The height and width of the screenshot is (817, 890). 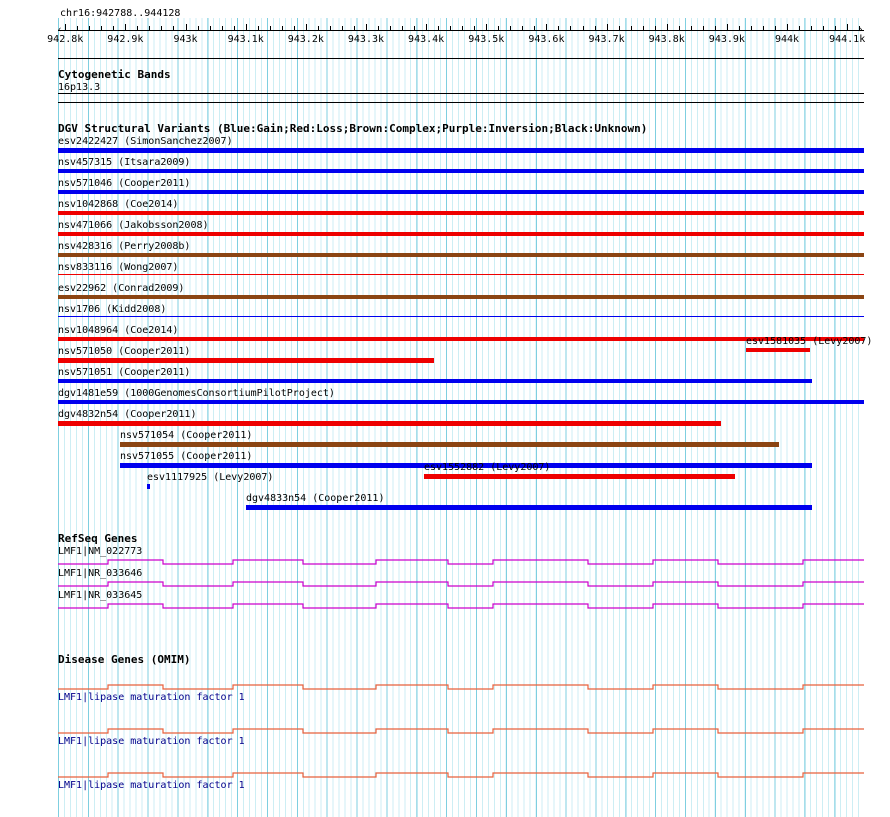 What do you see at coordinates (809, 341) in the screenshot?
I see `dgv-variant-label: esv1581035 (Levy2007)` at bounding box center [809, 341].